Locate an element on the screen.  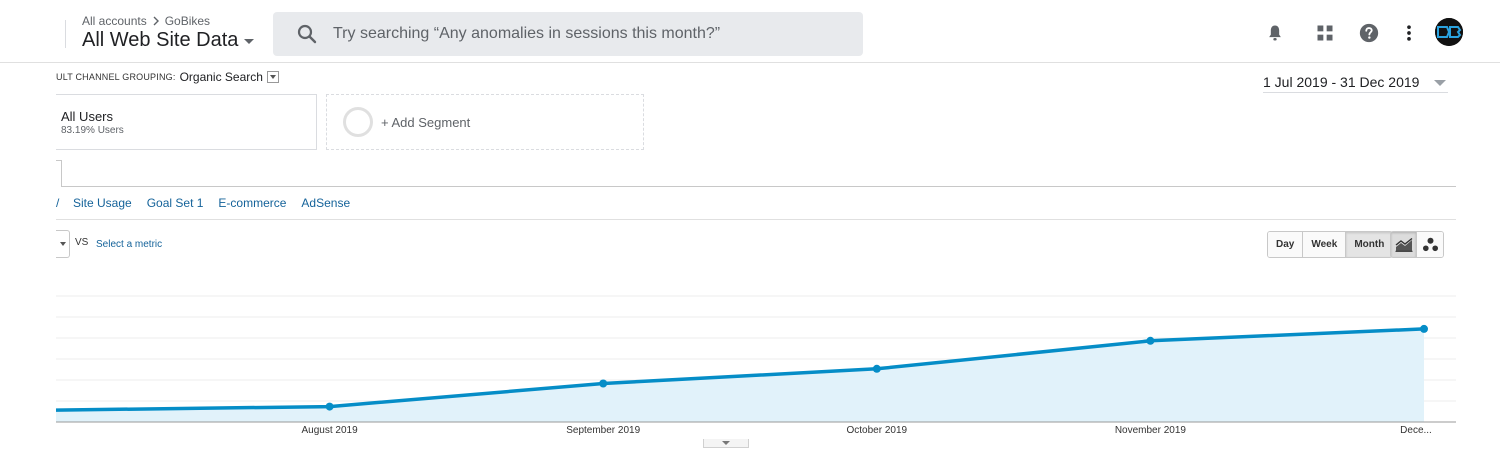
bell-icon is located at coordinates (1275, 33).